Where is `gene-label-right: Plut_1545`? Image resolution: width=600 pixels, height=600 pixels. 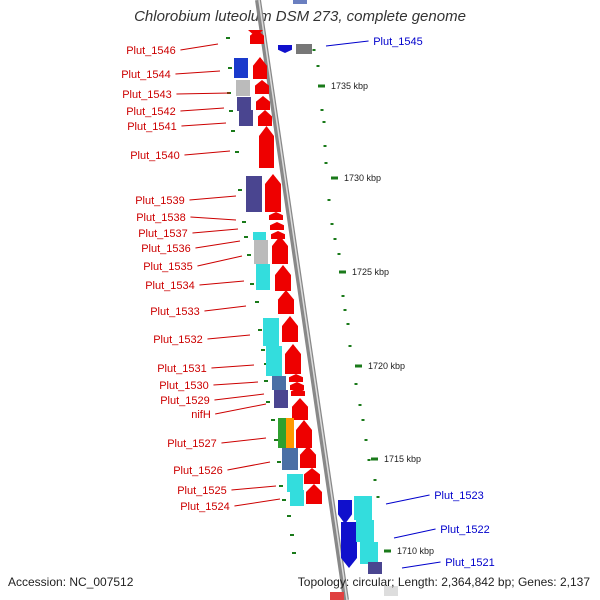 gene-label-right: Plut_1545 is located at coordinates (398, 42).